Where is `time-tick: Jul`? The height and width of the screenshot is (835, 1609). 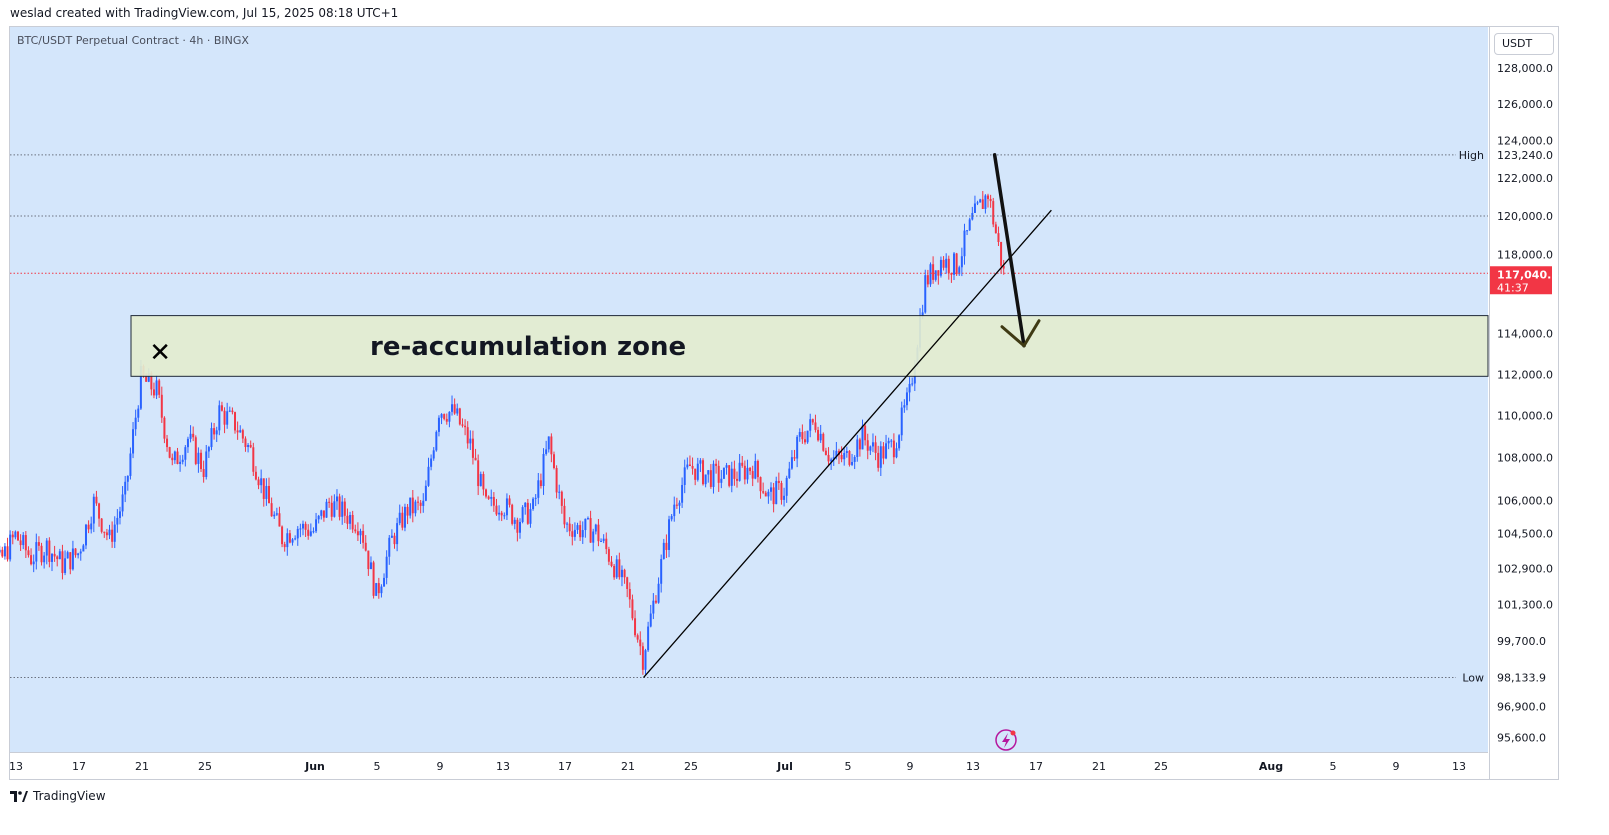 time-tick: Jul is located at coordinates (784, 766).